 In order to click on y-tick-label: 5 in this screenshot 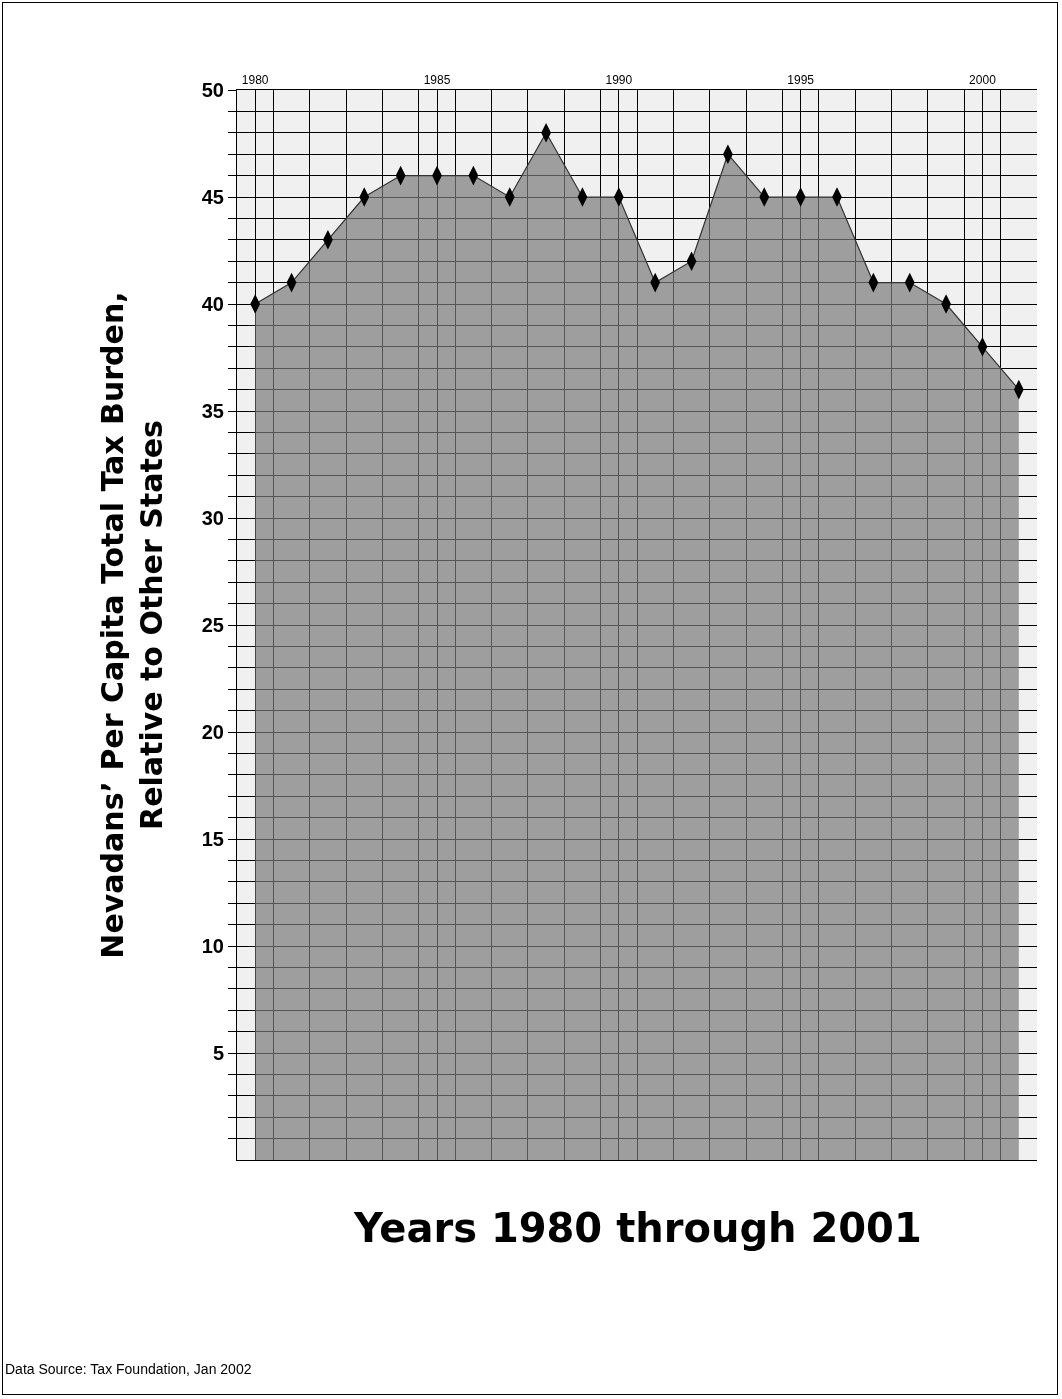, I will do `click(218, 1053)`.